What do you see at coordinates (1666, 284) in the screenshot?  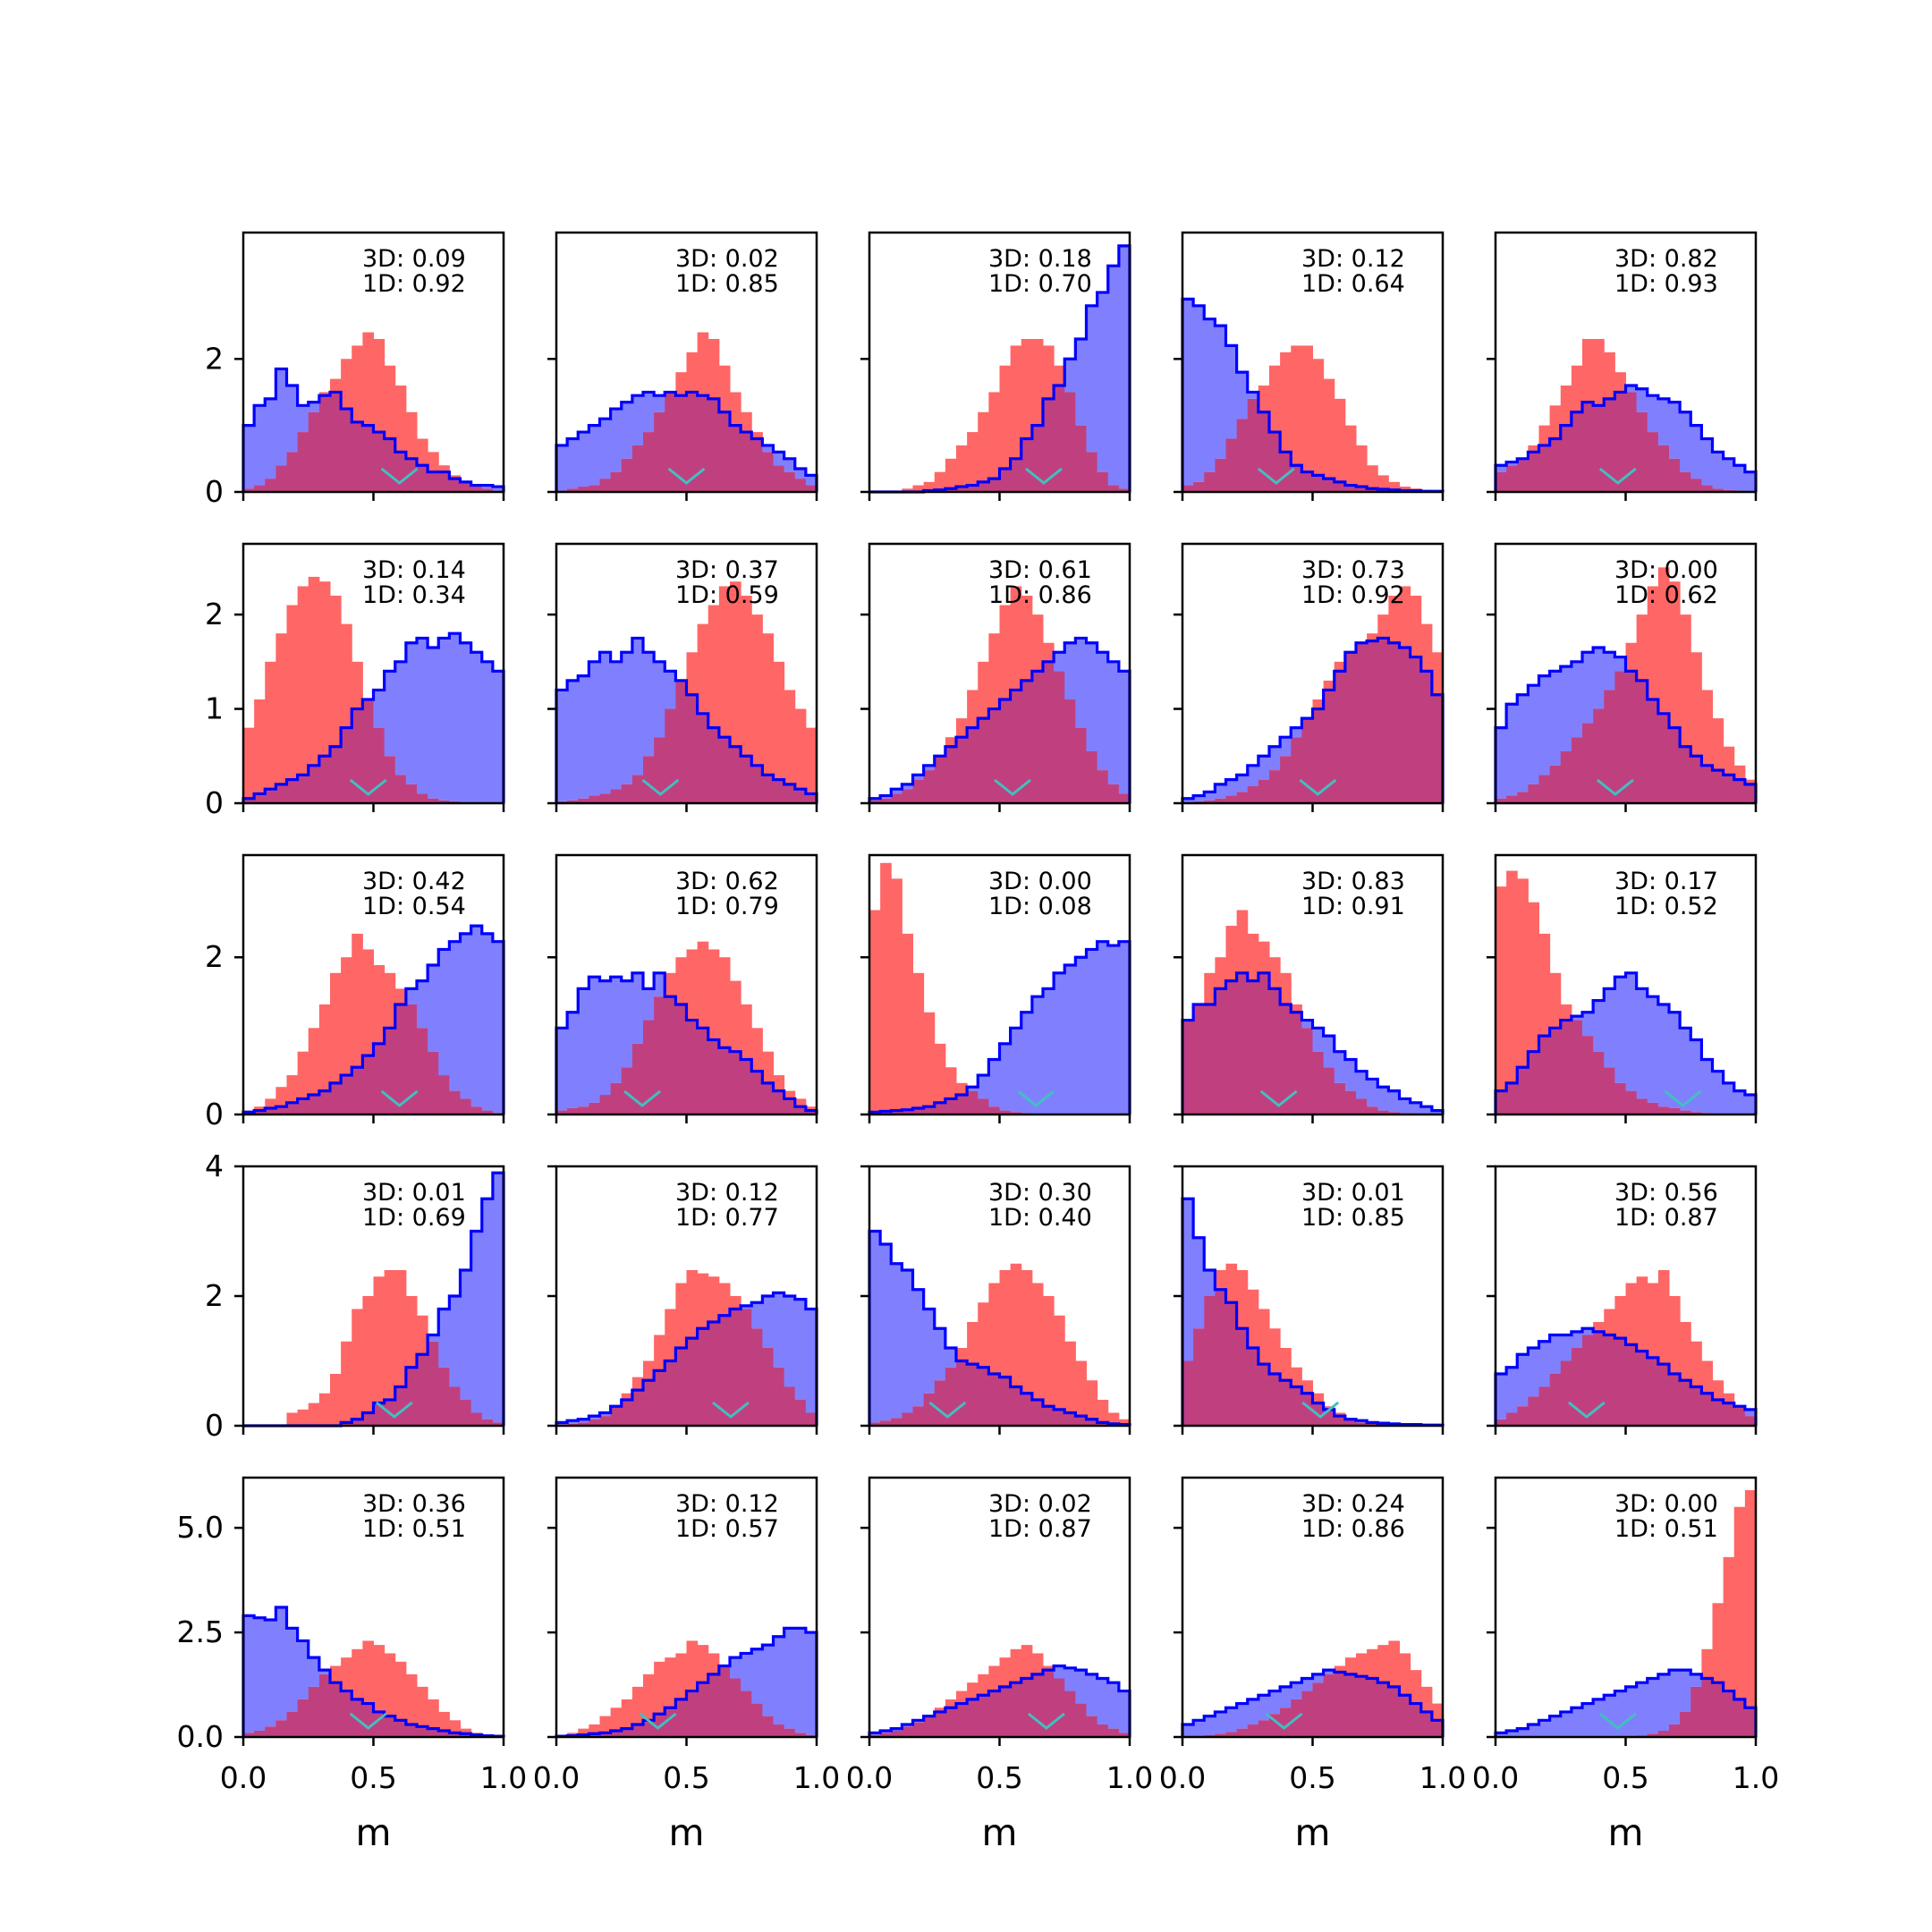 I see `score-1d-label: 1D: 0.93` at bounding box center [1666, 284].